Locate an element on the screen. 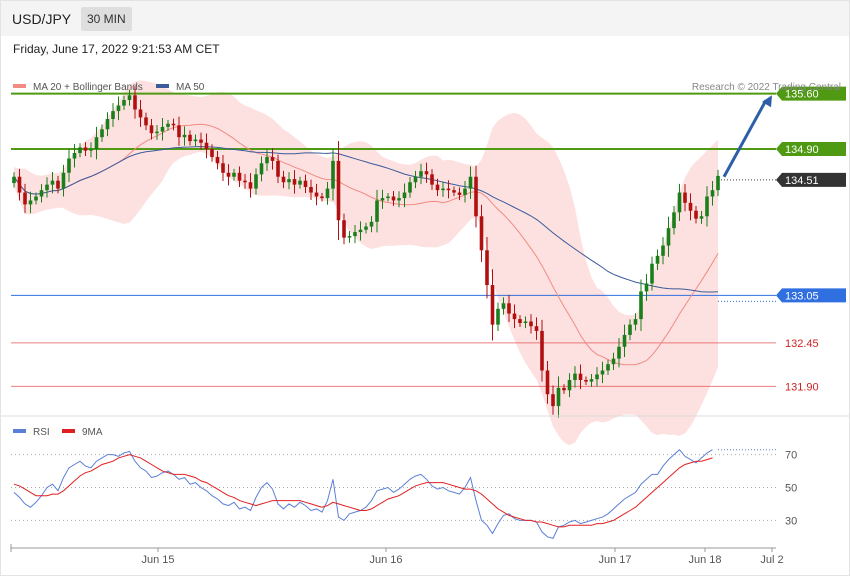  level-label: 135.60 is located at coordinates (802, 95).